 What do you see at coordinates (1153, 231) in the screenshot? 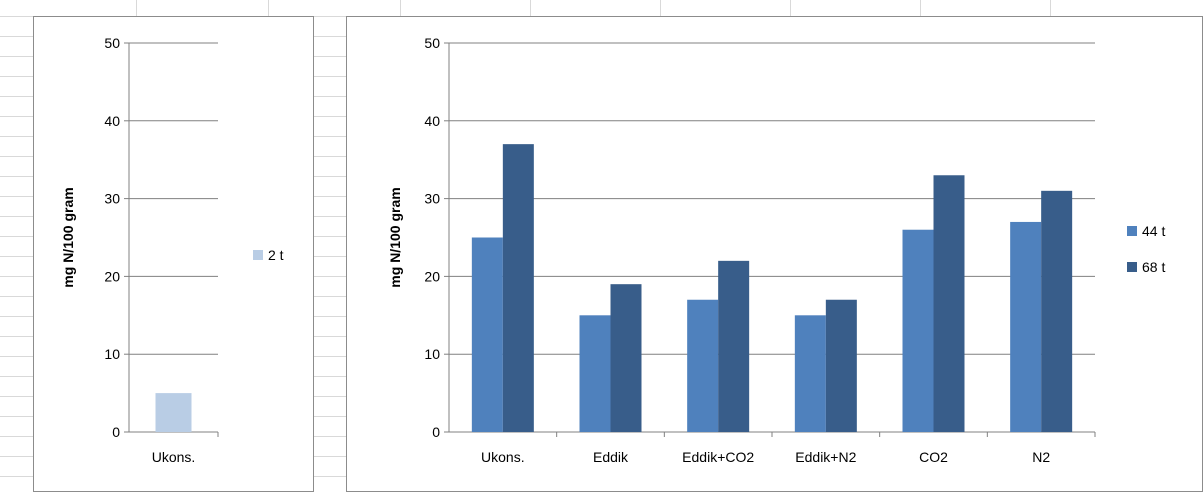
I see `legend-label: 44 t` at bounding box center [1153, 231].